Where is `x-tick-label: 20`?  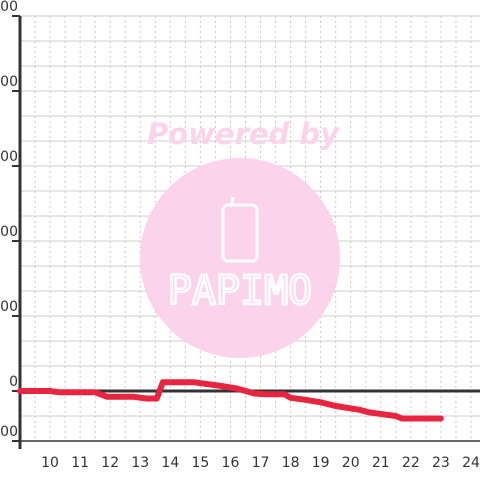 x-tick-label: 20 is located at coordinates (351, 463).